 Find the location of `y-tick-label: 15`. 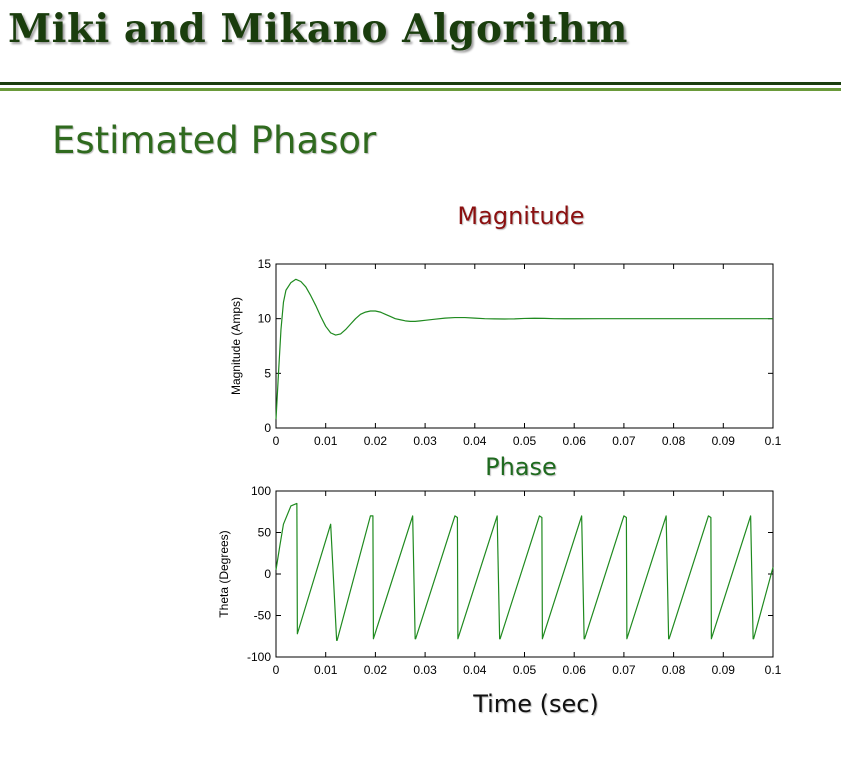

y-tick-label: 15 is located at coordinates (265, 264).